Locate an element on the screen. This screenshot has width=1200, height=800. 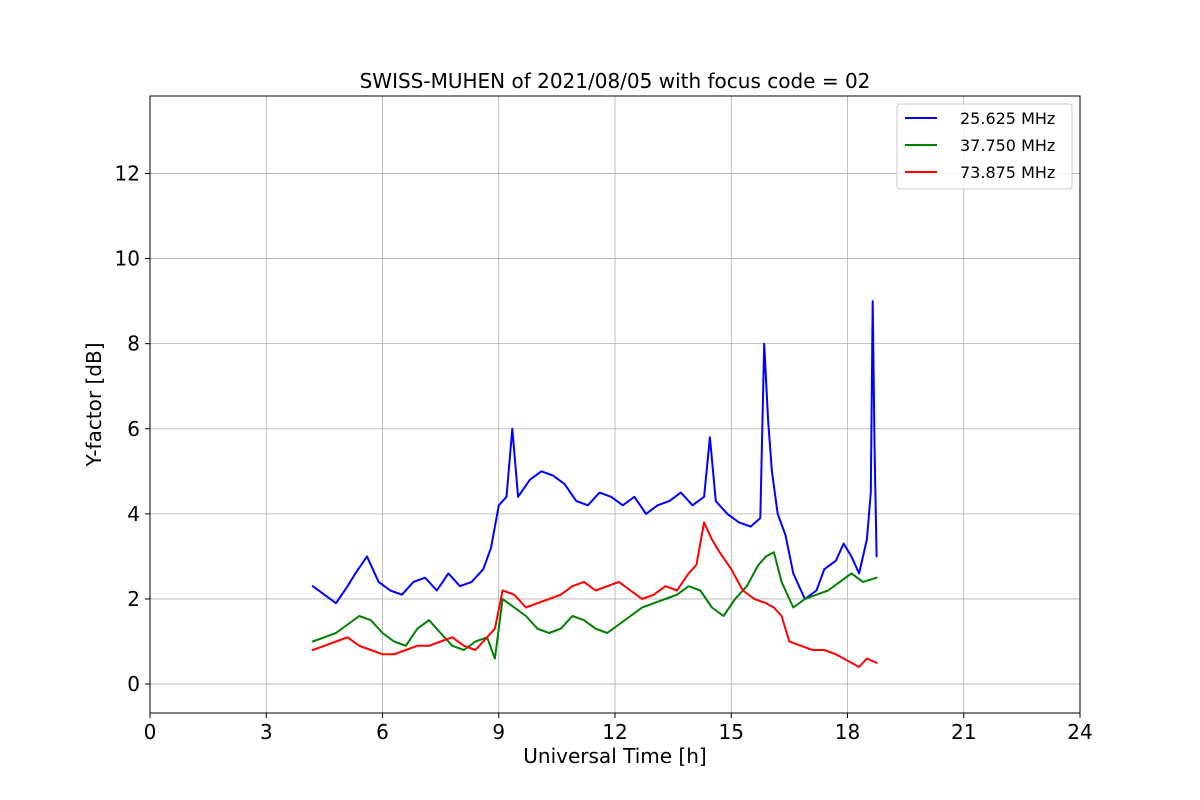
y-tick-label: 8 is located at coordinates (133, 344).